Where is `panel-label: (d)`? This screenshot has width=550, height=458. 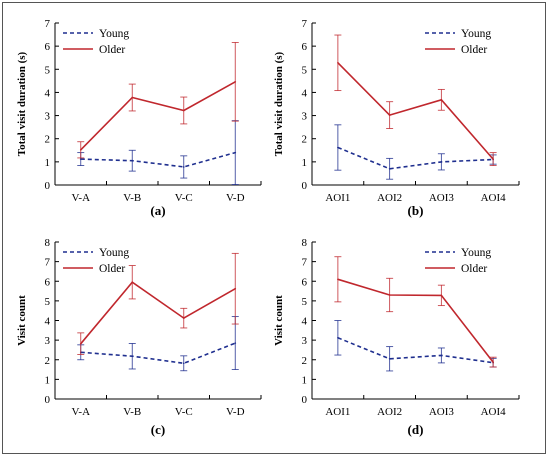
panel-label: (d) is located at coordinates (416, 429).